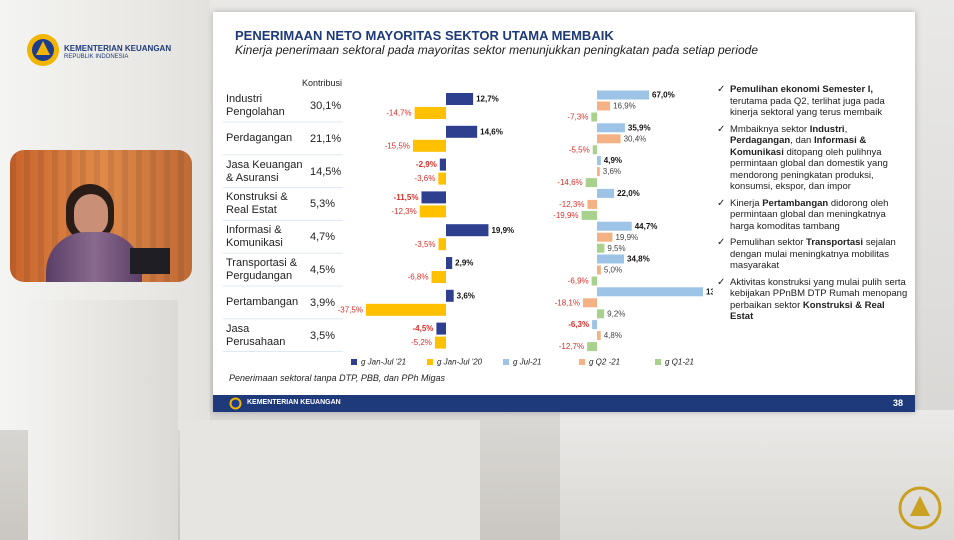 This screenshot has height=540, width=954. I want to click on value-label: 12,7%, so click(487, 99).